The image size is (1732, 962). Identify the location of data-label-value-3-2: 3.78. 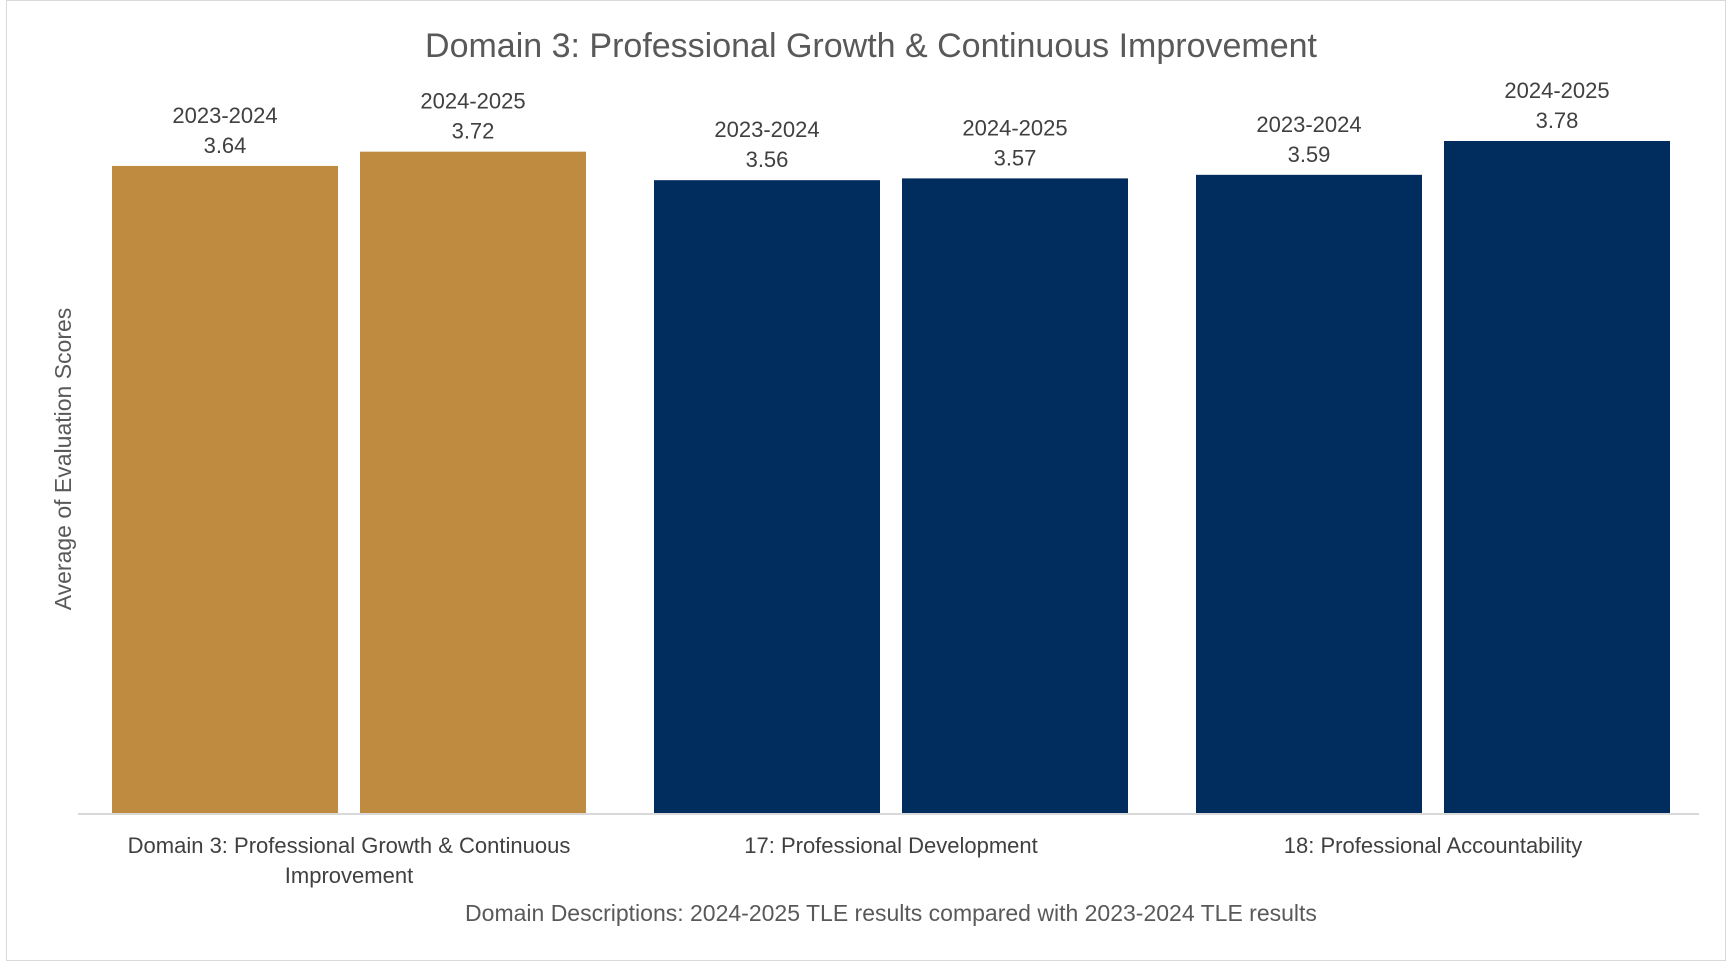
(1557, 120).